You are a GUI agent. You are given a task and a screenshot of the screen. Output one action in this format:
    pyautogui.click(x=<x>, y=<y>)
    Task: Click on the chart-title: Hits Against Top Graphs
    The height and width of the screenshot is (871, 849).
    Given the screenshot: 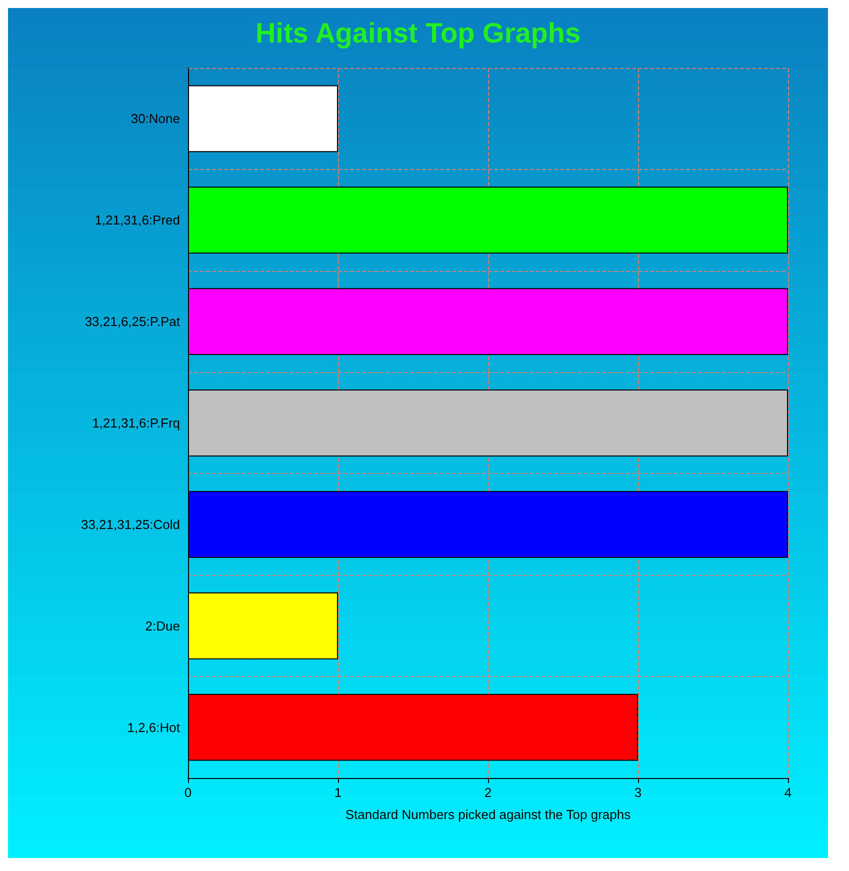 What is the action you would take?
    pyautogui.click(x=418, y=33)
    